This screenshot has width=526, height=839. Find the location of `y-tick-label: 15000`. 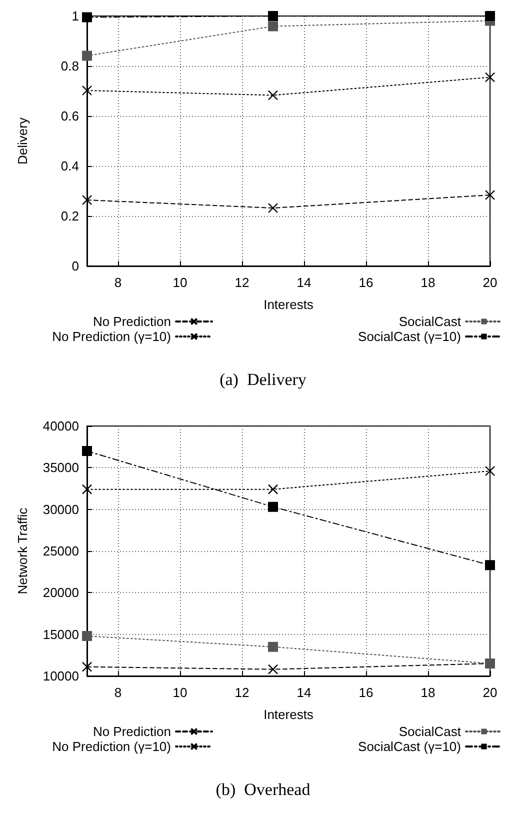

y-tick-label: 15000 is located at coordinates (60, 634).